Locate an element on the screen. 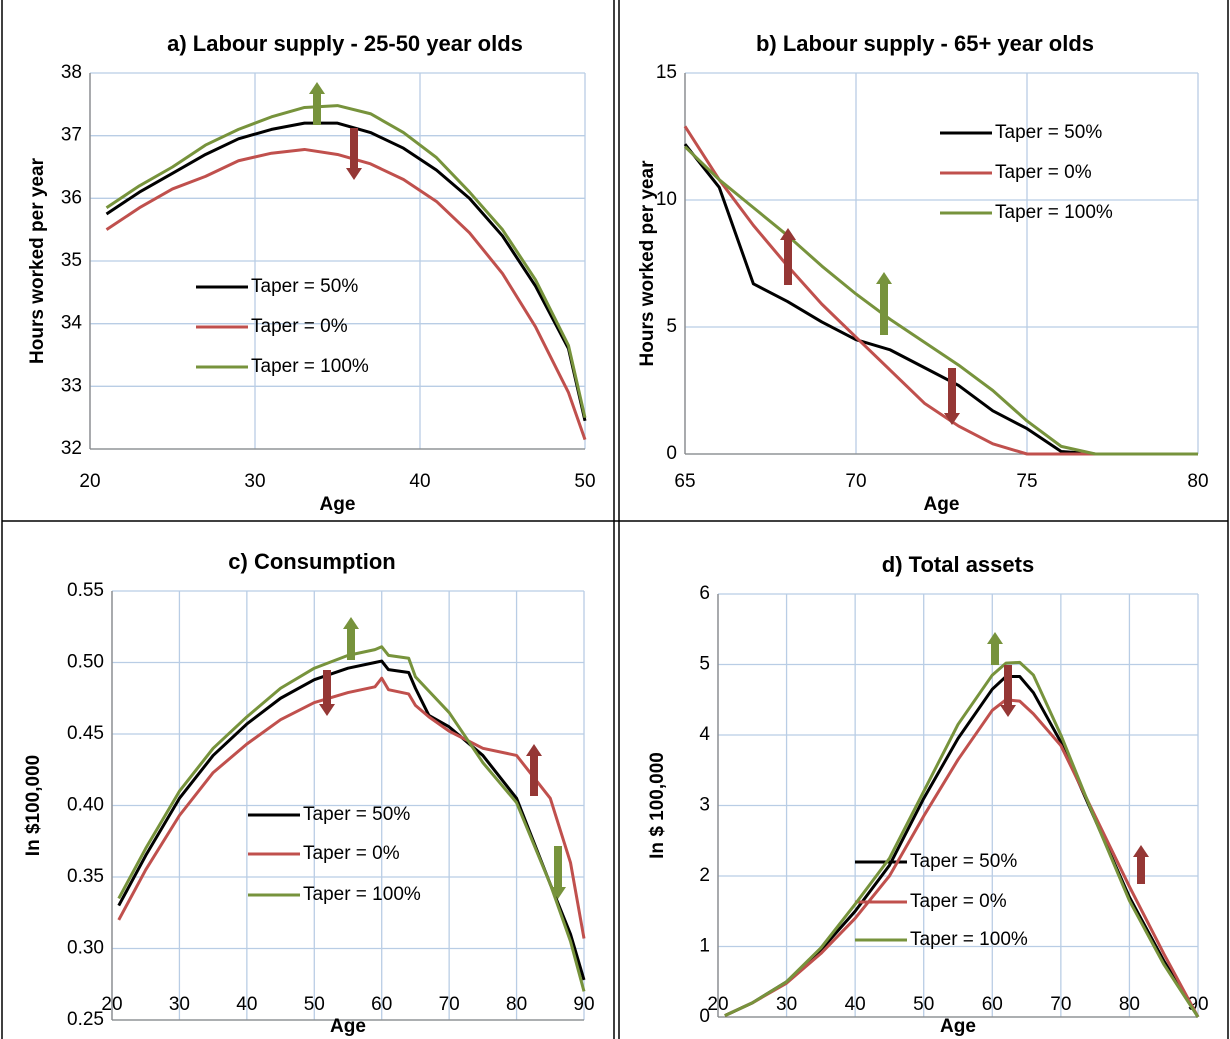 The width and height of the screenshot is (1230, 1039). x-tick-label: 65 is located at coordinates (684, 481).